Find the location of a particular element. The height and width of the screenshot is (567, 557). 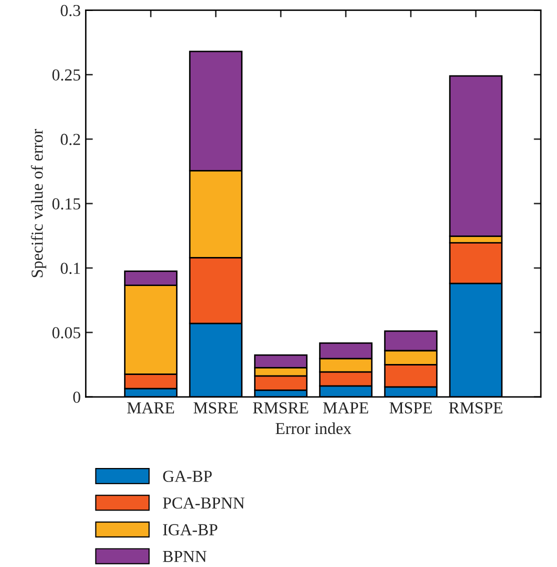

x-tick-label: MSRE is located at coordinates (216, 408).